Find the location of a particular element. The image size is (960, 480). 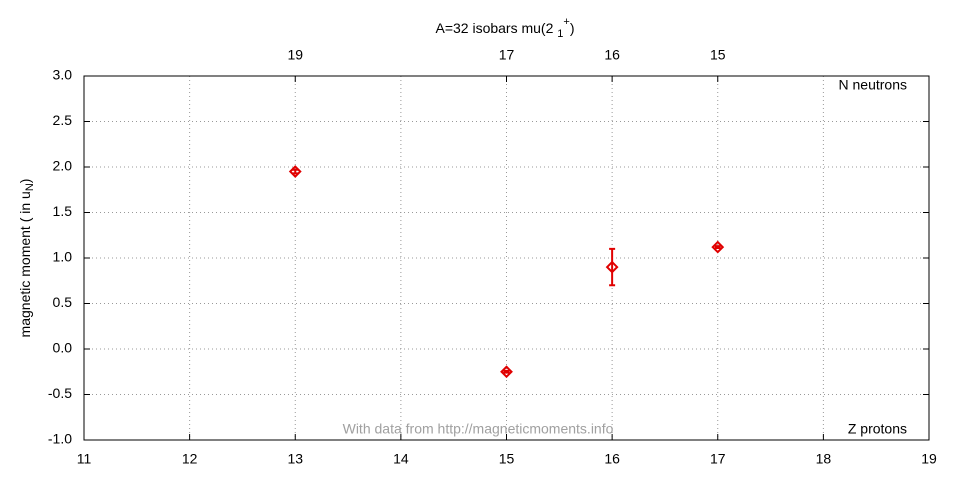

ylabel-end: ) is located at coordinates (25, 181).